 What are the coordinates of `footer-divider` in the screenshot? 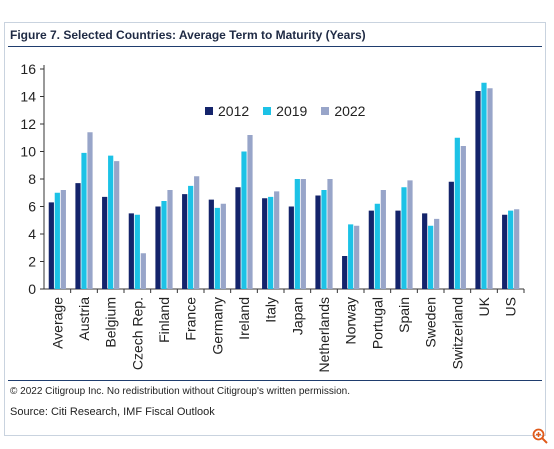 It's located at (275, 380).